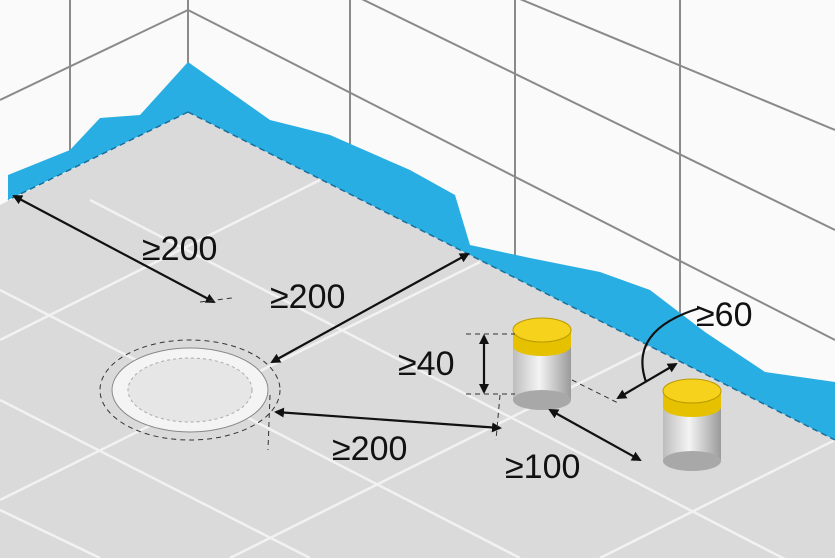 Image resolution: width=835 pixels, height=558 pixels. I want to click on dimension-label: ≥60, so click(724, 315).